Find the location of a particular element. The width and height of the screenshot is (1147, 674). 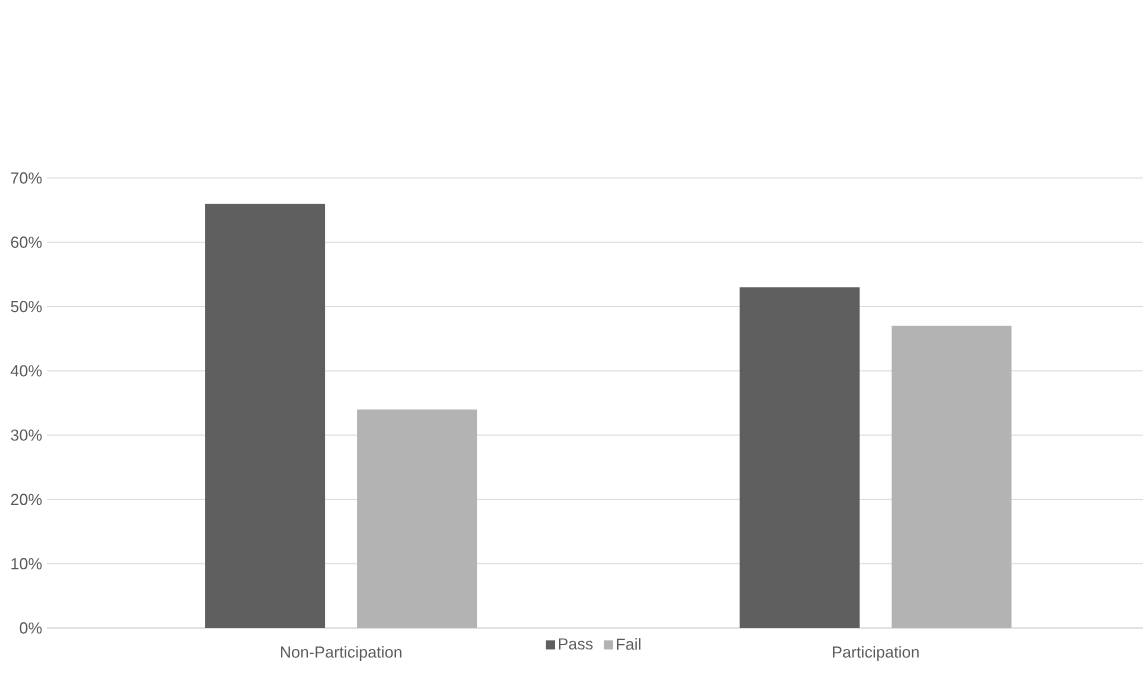

y-tick-label: 20% is located at coordinates (26, 499).